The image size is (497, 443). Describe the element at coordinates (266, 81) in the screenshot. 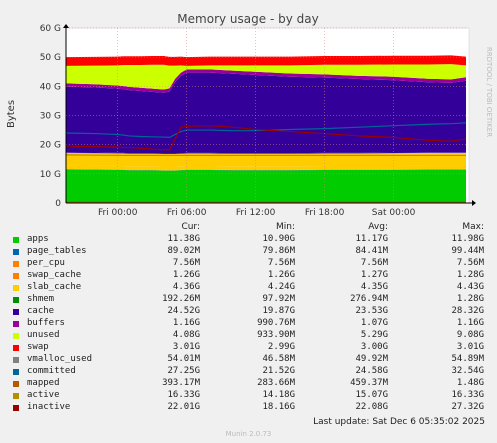

I see `area-buffers` at that location.